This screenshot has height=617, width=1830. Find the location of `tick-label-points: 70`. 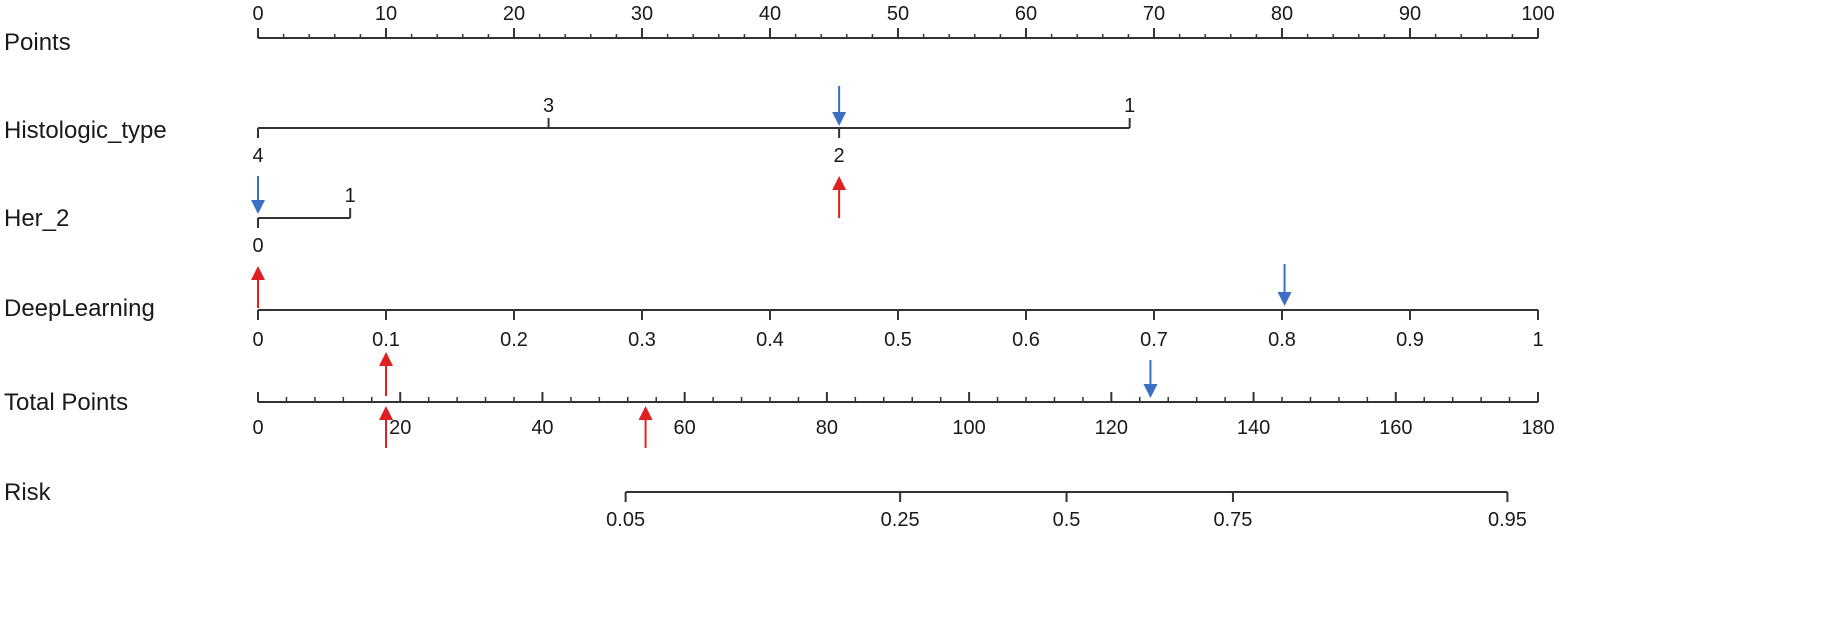

tick-label-points: 70 is located at coordinates (1154, 14).